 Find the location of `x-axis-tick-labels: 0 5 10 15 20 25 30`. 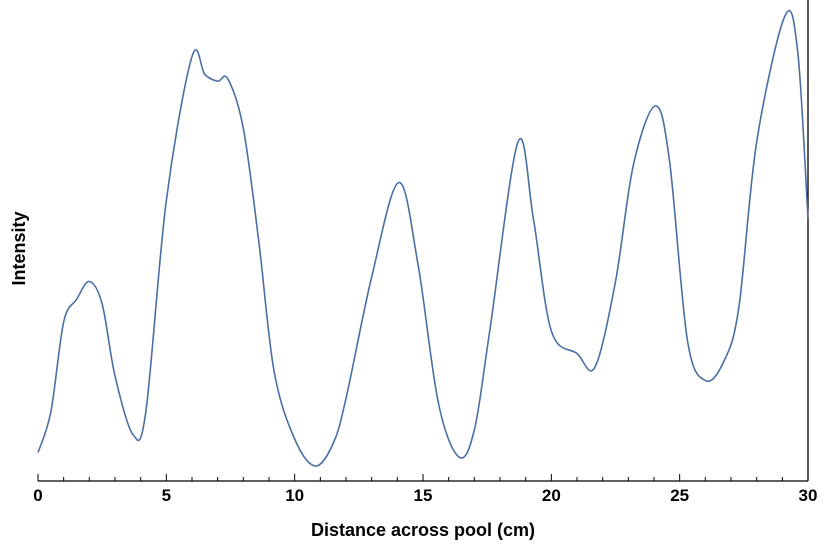

x-axis-tick-labels: 0 5 10 15 20 25 30 is located at coordinates (425, 495).